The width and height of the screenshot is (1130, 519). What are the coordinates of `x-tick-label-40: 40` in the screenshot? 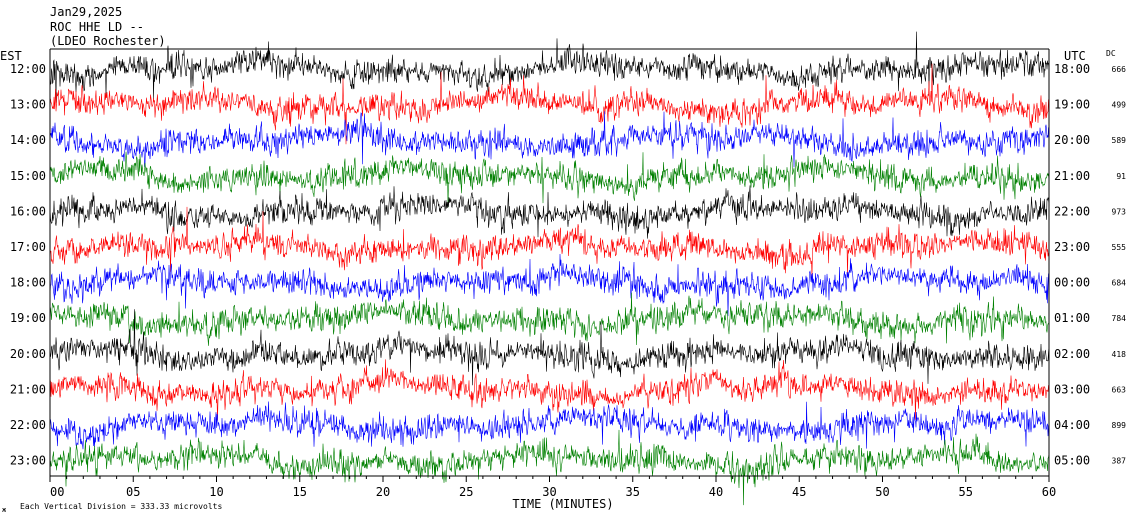 It's located at (716, 492).